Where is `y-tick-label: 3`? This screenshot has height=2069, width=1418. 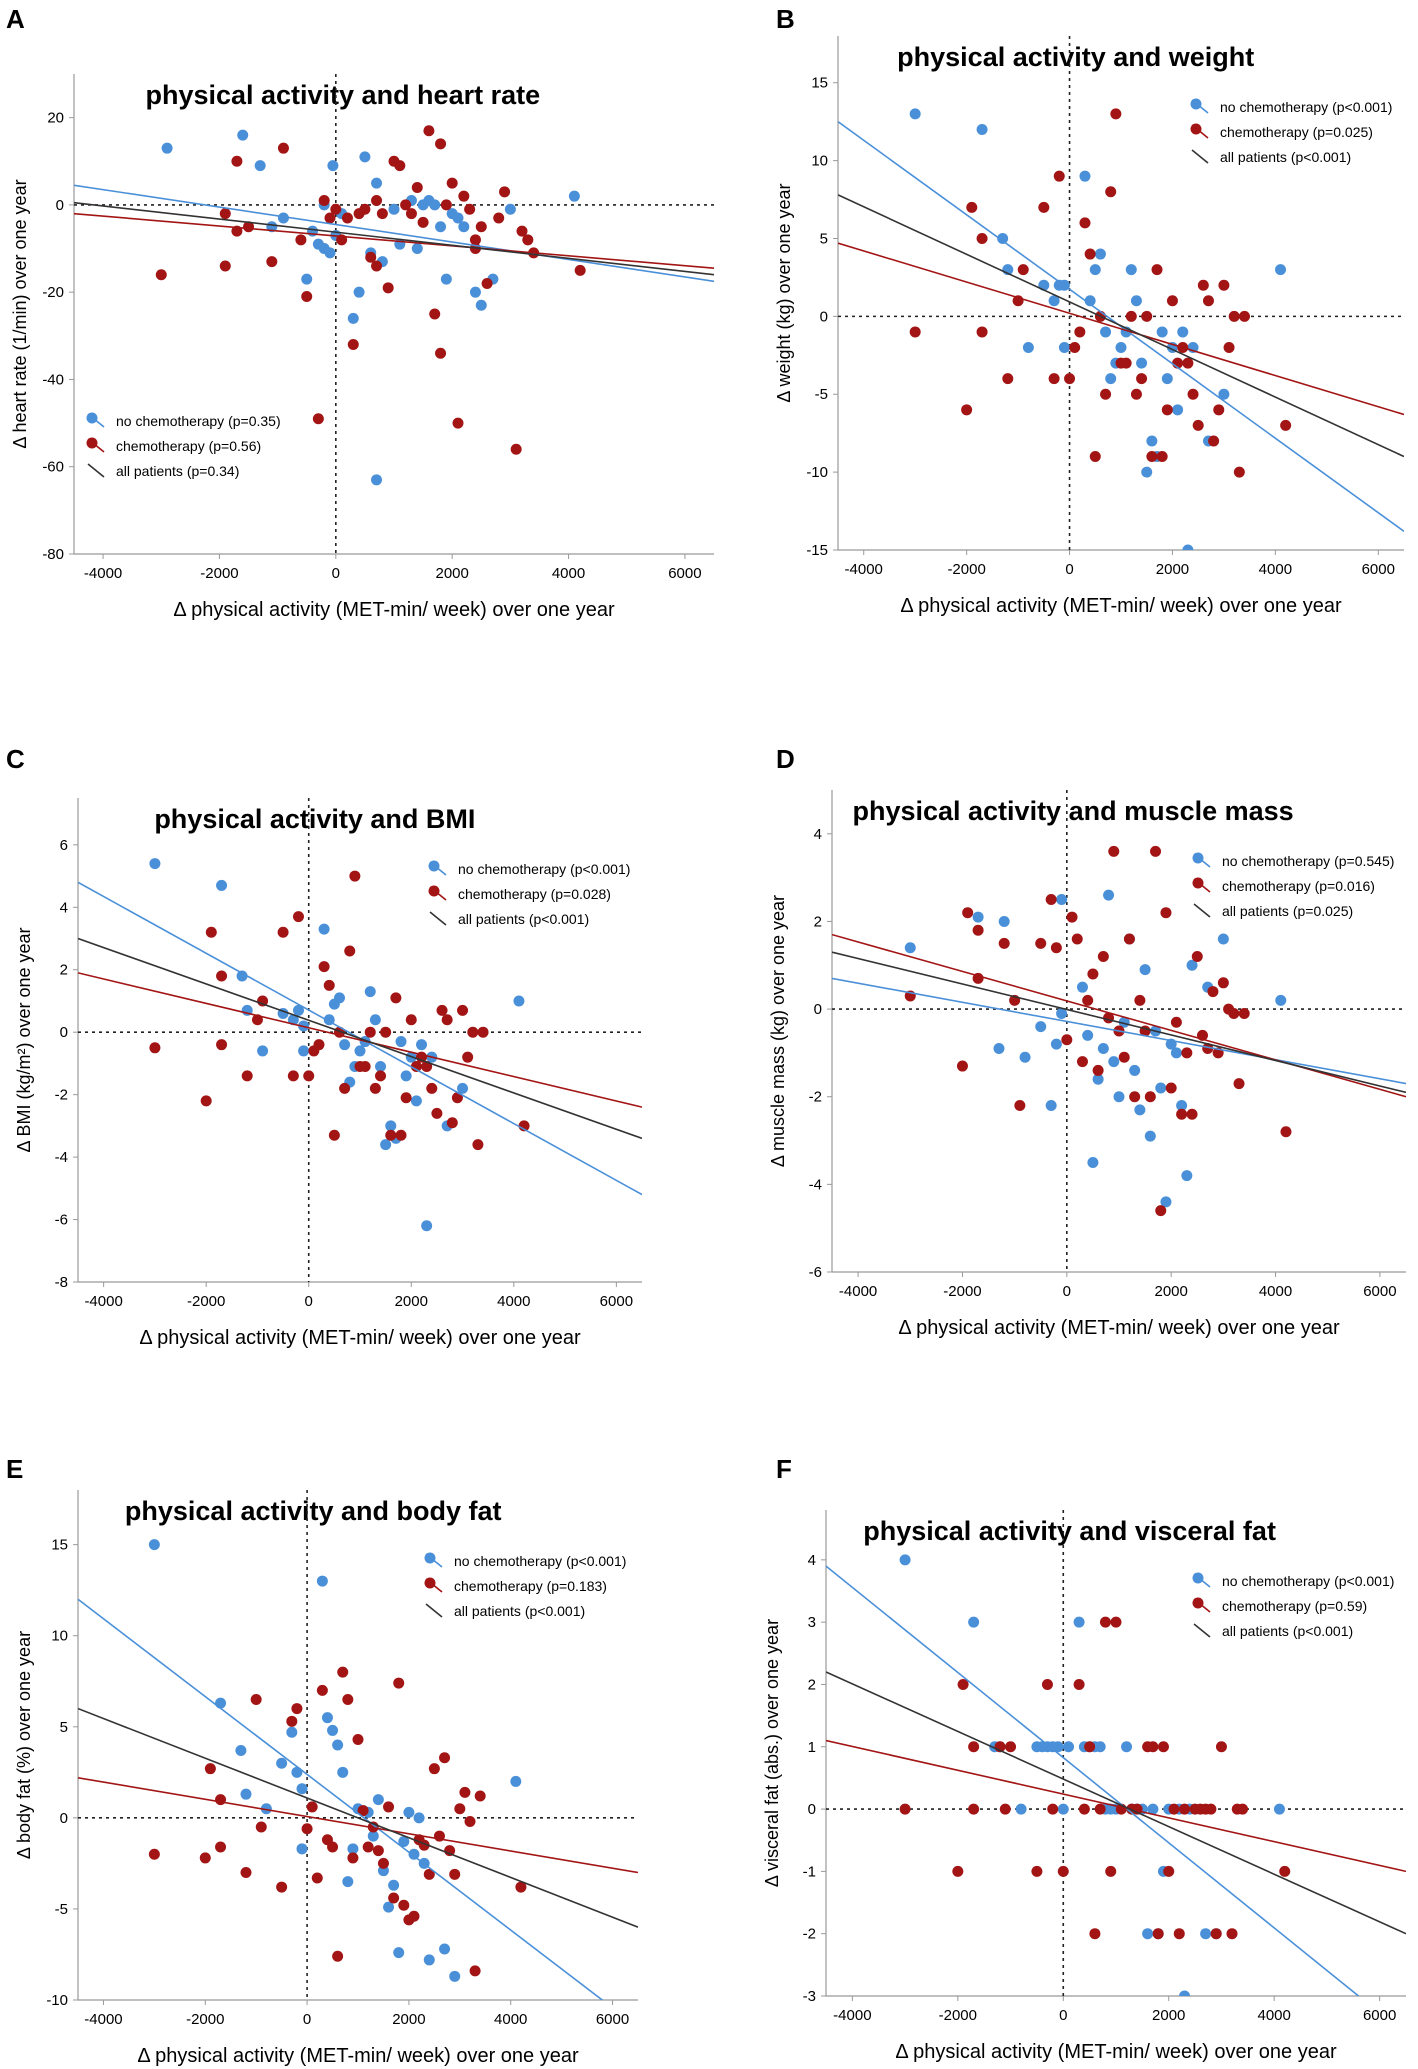
y-tick-label: 3 is located at coordinates (812, 1622).